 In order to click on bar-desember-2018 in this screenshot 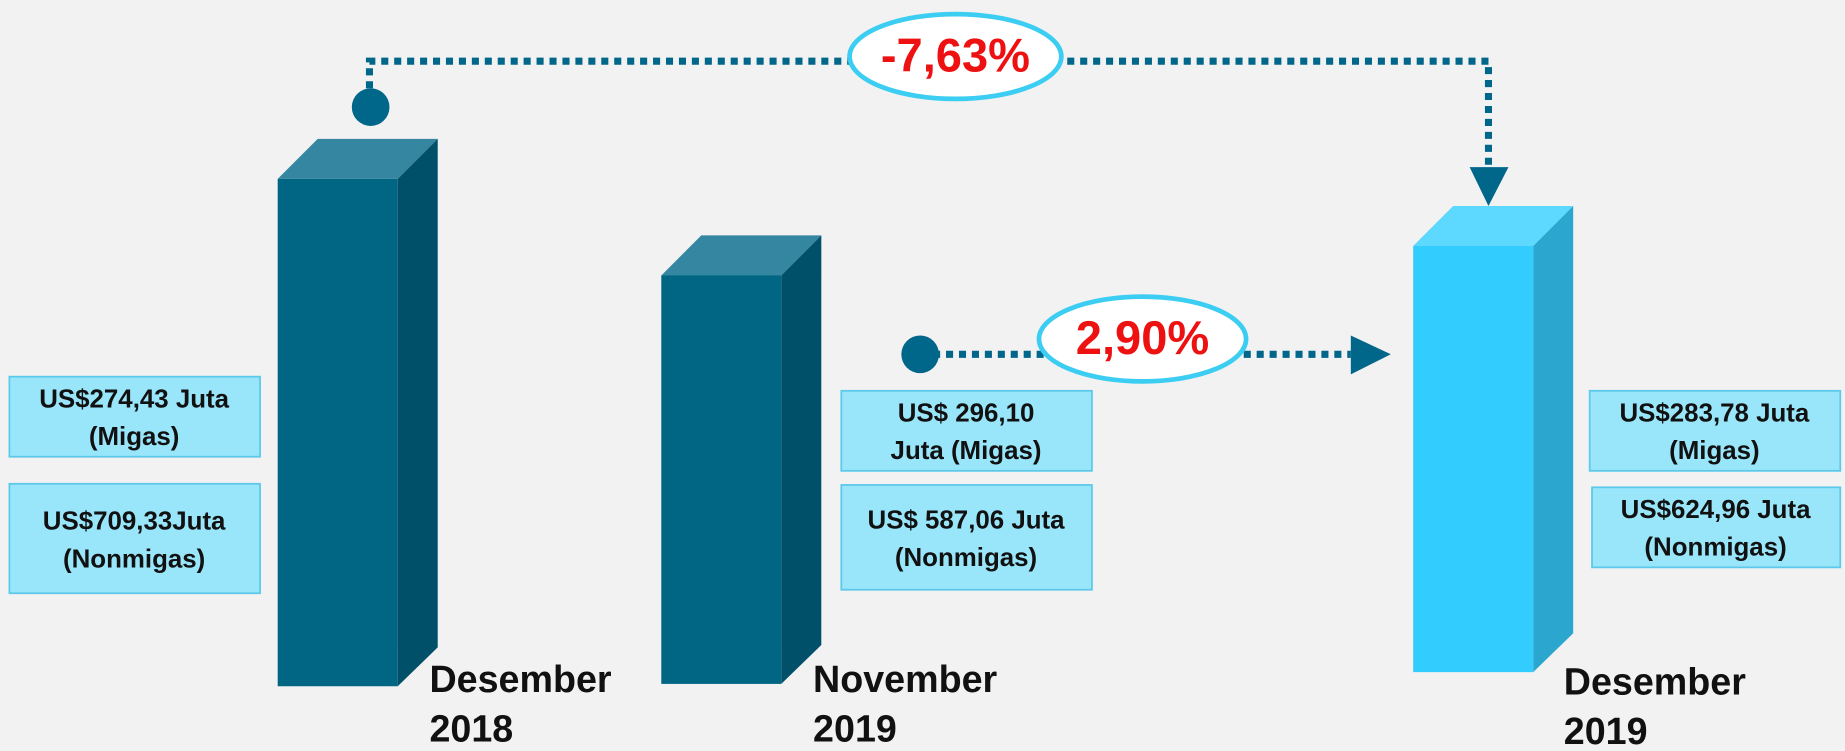, I will do `click(357, 412)`.